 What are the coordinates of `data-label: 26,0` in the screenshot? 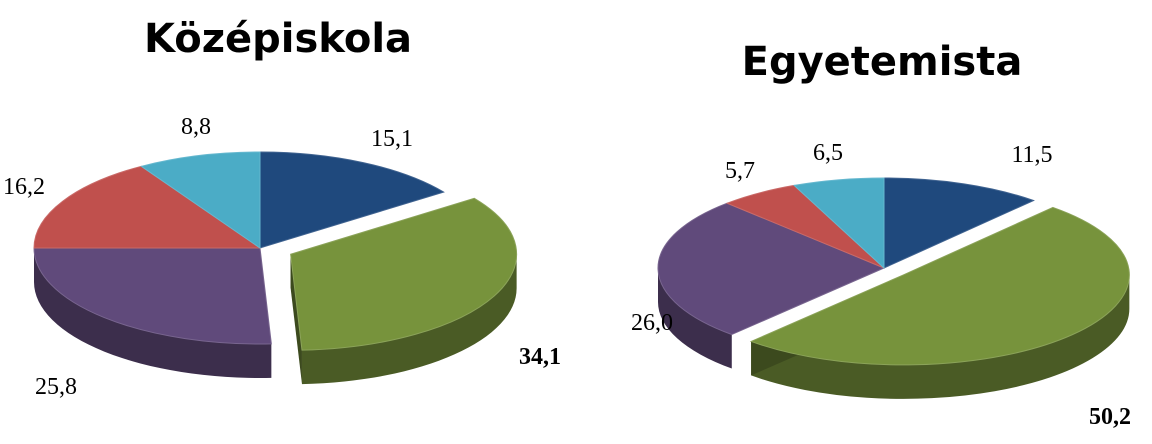 It's located at (652, 323).